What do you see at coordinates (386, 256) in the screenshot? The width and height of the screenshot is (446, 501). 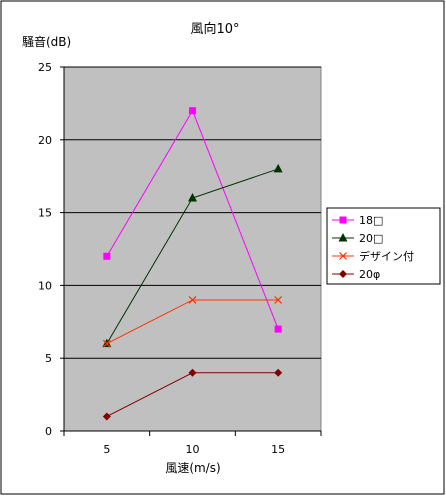 I see `legend-label: デザイン付` at bounding box center [386, 256].